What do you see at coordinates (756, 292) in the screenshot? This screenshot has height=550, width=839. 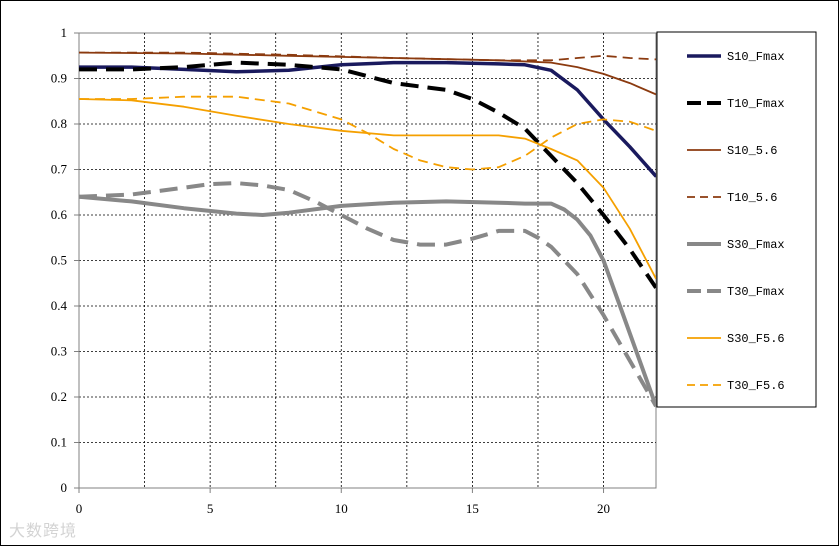 I see `legend-label: T30_Fmax` at bounding box center [756, 292].